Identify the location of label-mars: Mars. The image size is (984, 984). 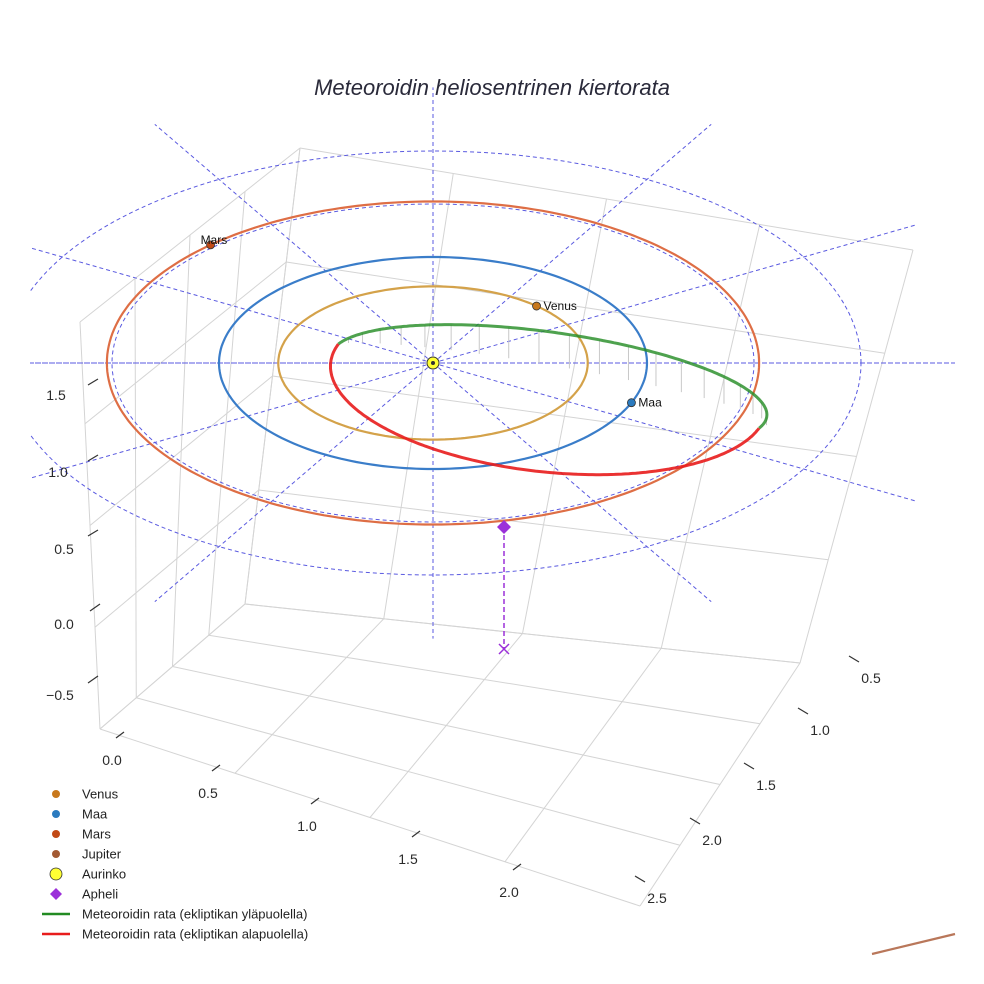
(214, 240).